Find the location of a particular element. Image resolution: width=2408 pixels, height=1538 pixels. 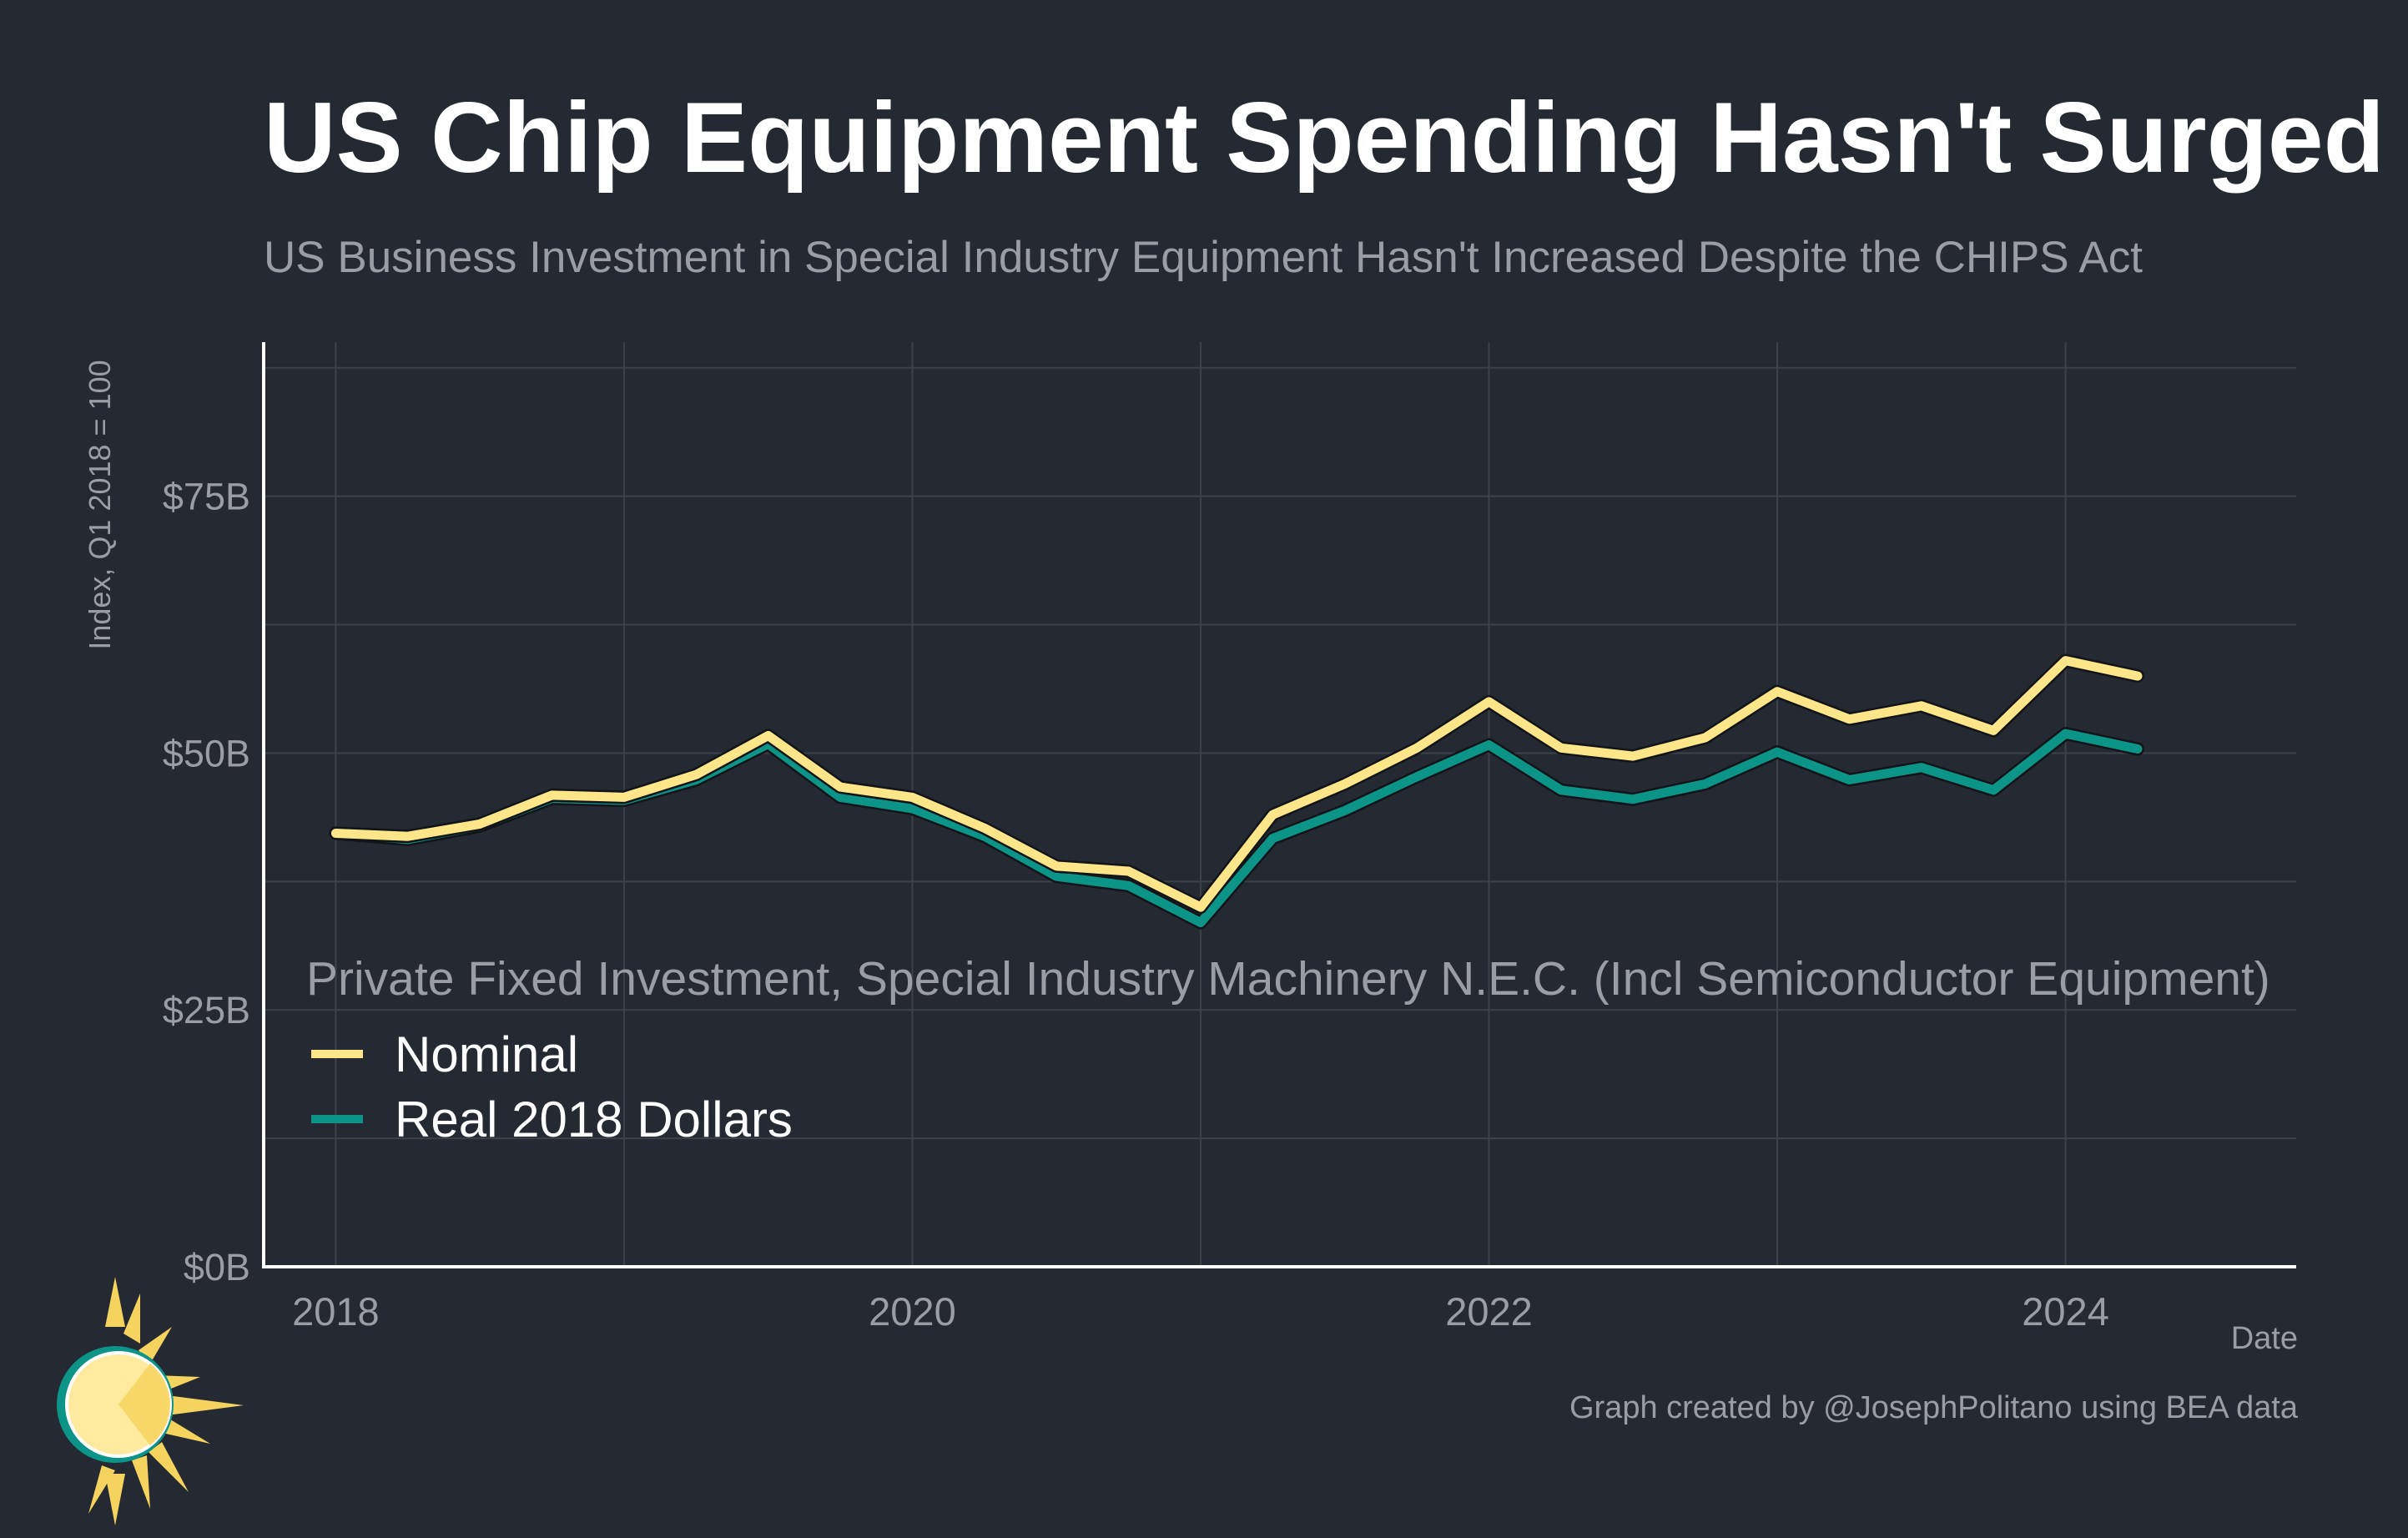

y-tick-label: $0B is located at coordinates (217, 1267).